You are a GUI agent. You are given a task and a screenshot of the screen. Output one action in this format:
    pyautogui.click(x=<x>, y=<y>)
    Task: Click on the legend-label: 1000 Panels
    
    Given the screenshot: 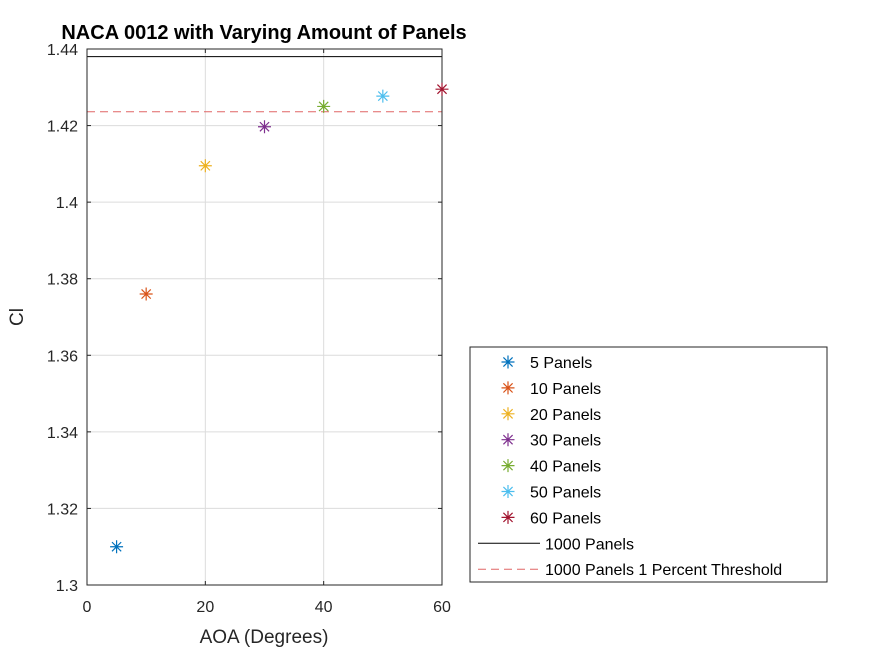 What is the action you would take?
    pyautogui.click(x=589, y=544)
    